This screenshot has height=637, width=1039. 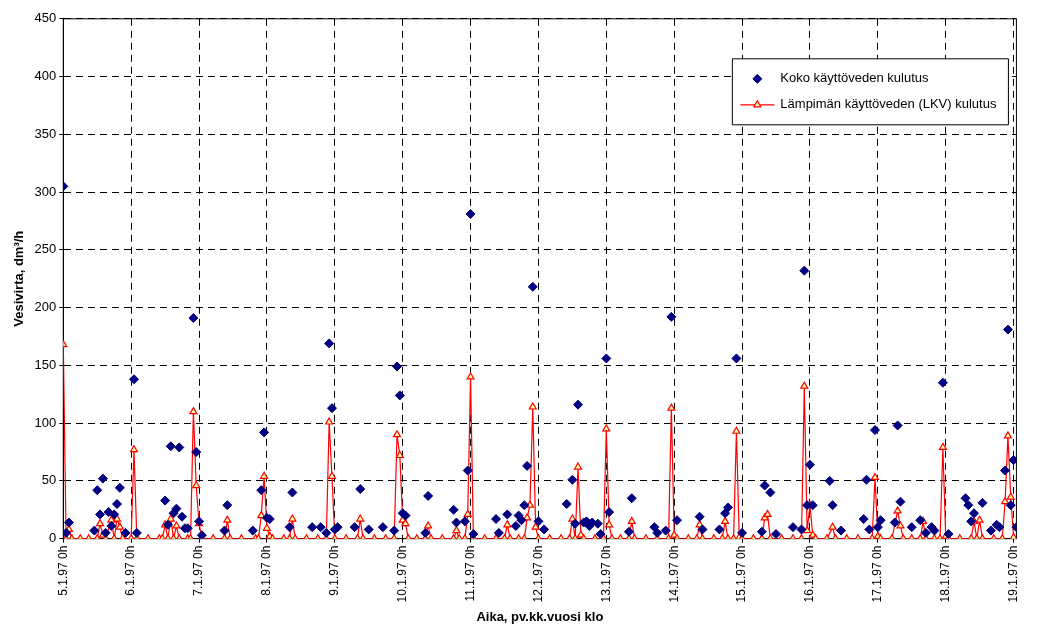 I want to click on y-tick-label: 300, so click(x=45, y=191).